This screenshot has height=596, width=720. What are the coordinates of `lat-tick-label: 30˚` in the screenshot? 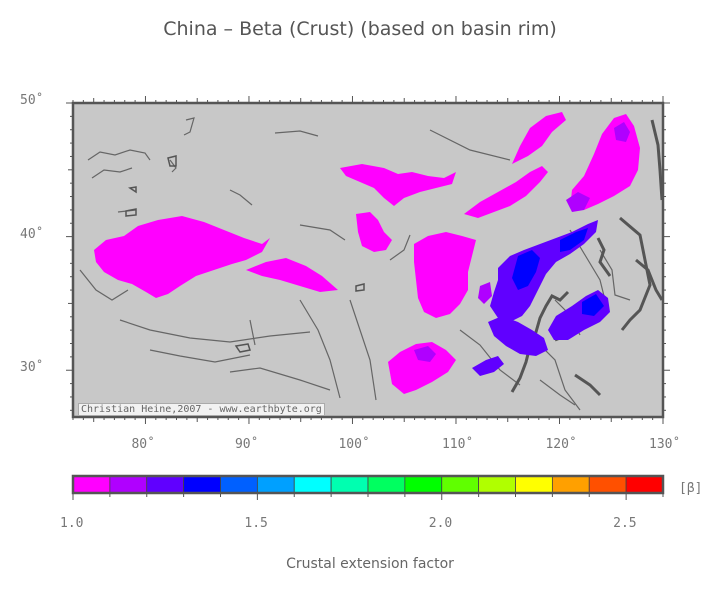 It's located at (32, 368).